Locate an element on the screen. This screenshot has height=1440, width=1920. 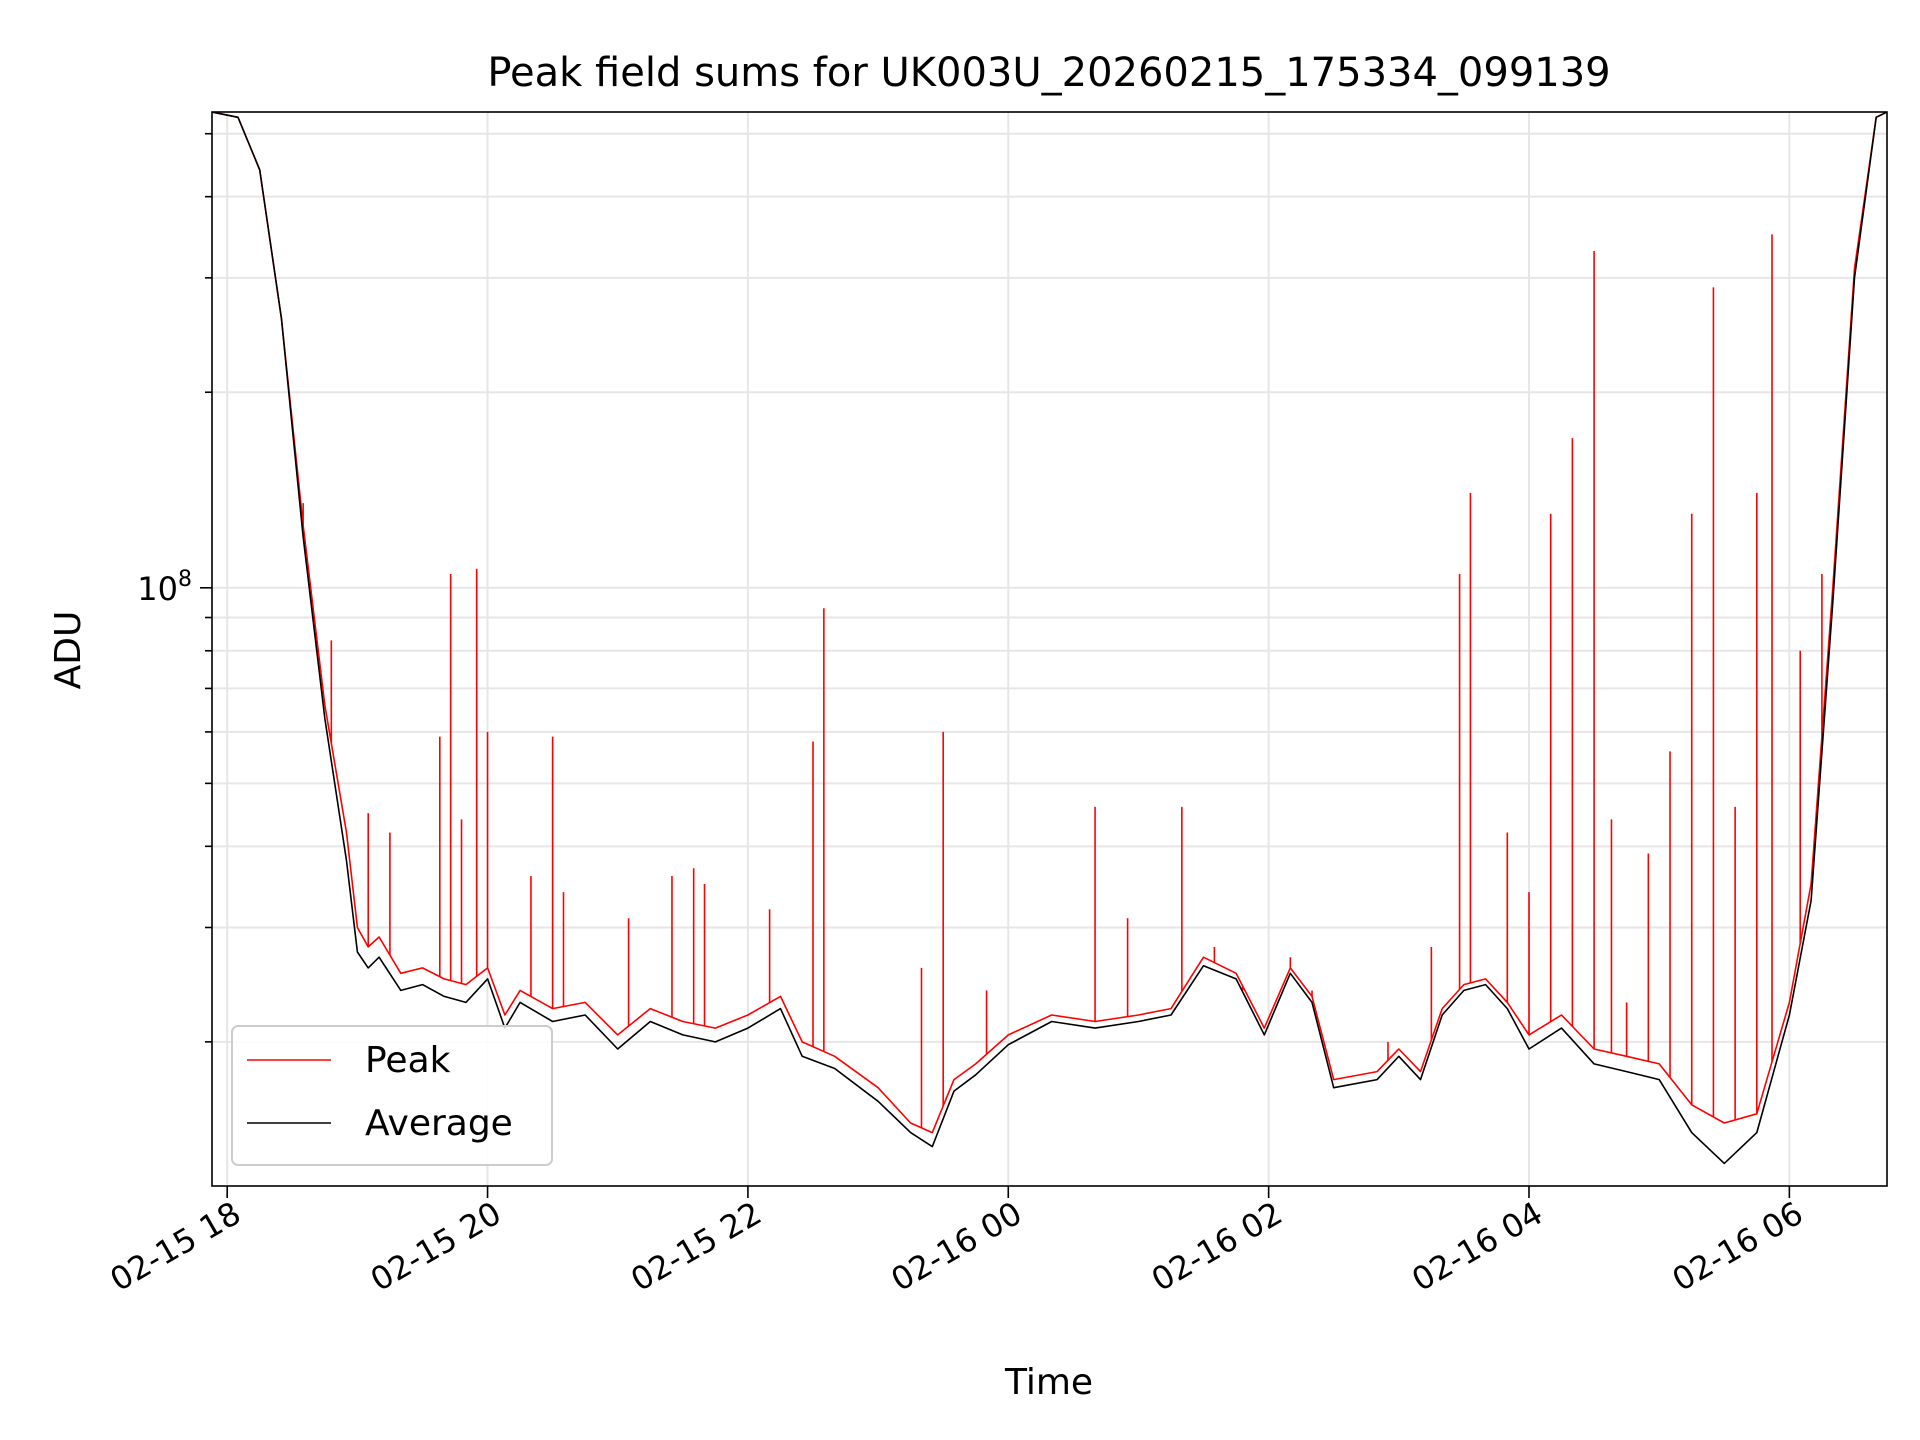
x-axis-label: Time is located at coordinates (1048, 1382).